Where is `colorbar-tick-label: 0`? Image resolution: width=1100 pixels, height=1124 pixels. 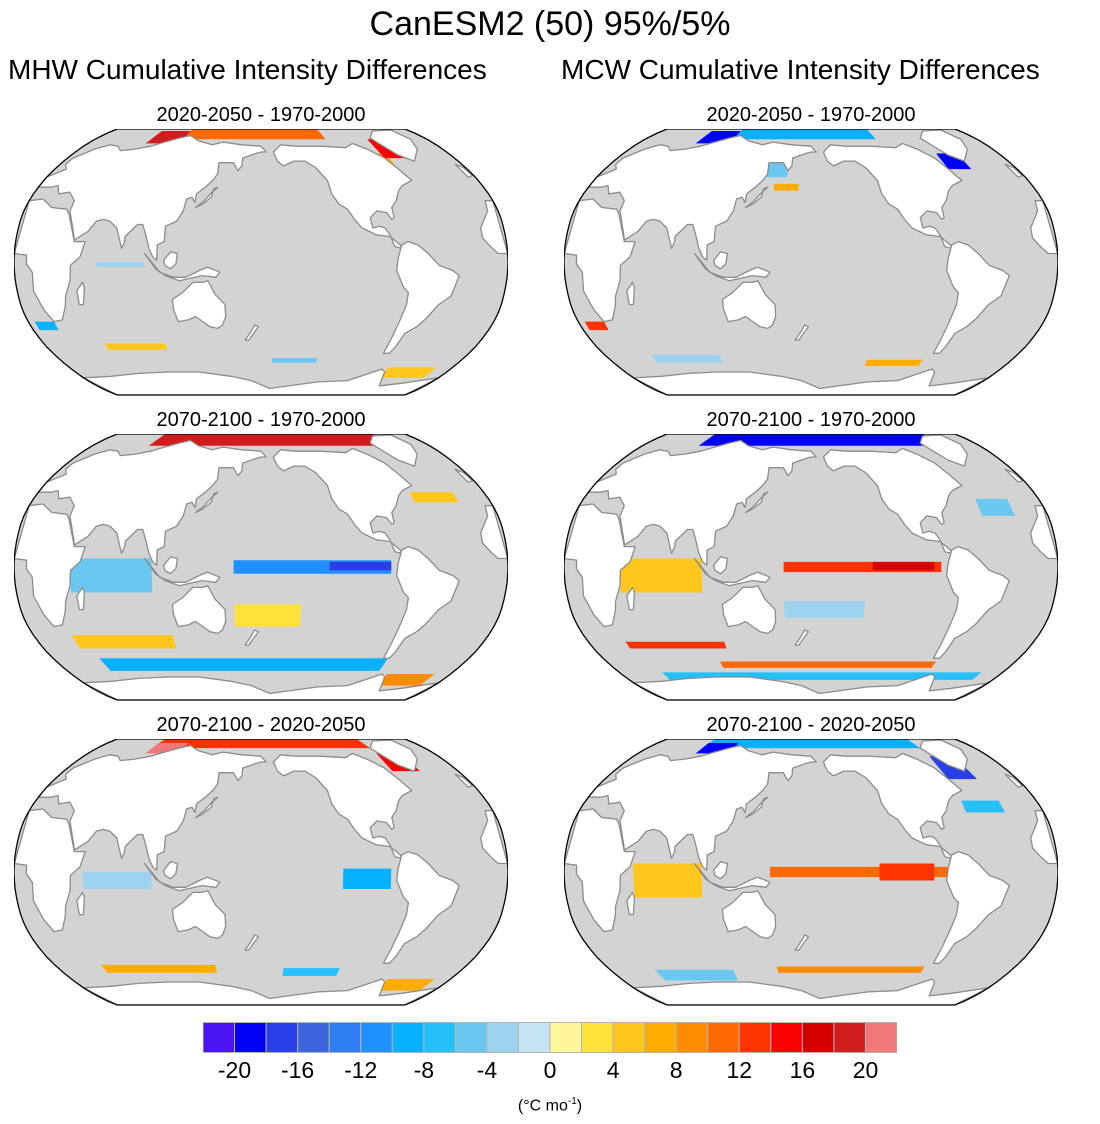 colorbar-tick-label: 0 is located at coordinates (550, 1070).